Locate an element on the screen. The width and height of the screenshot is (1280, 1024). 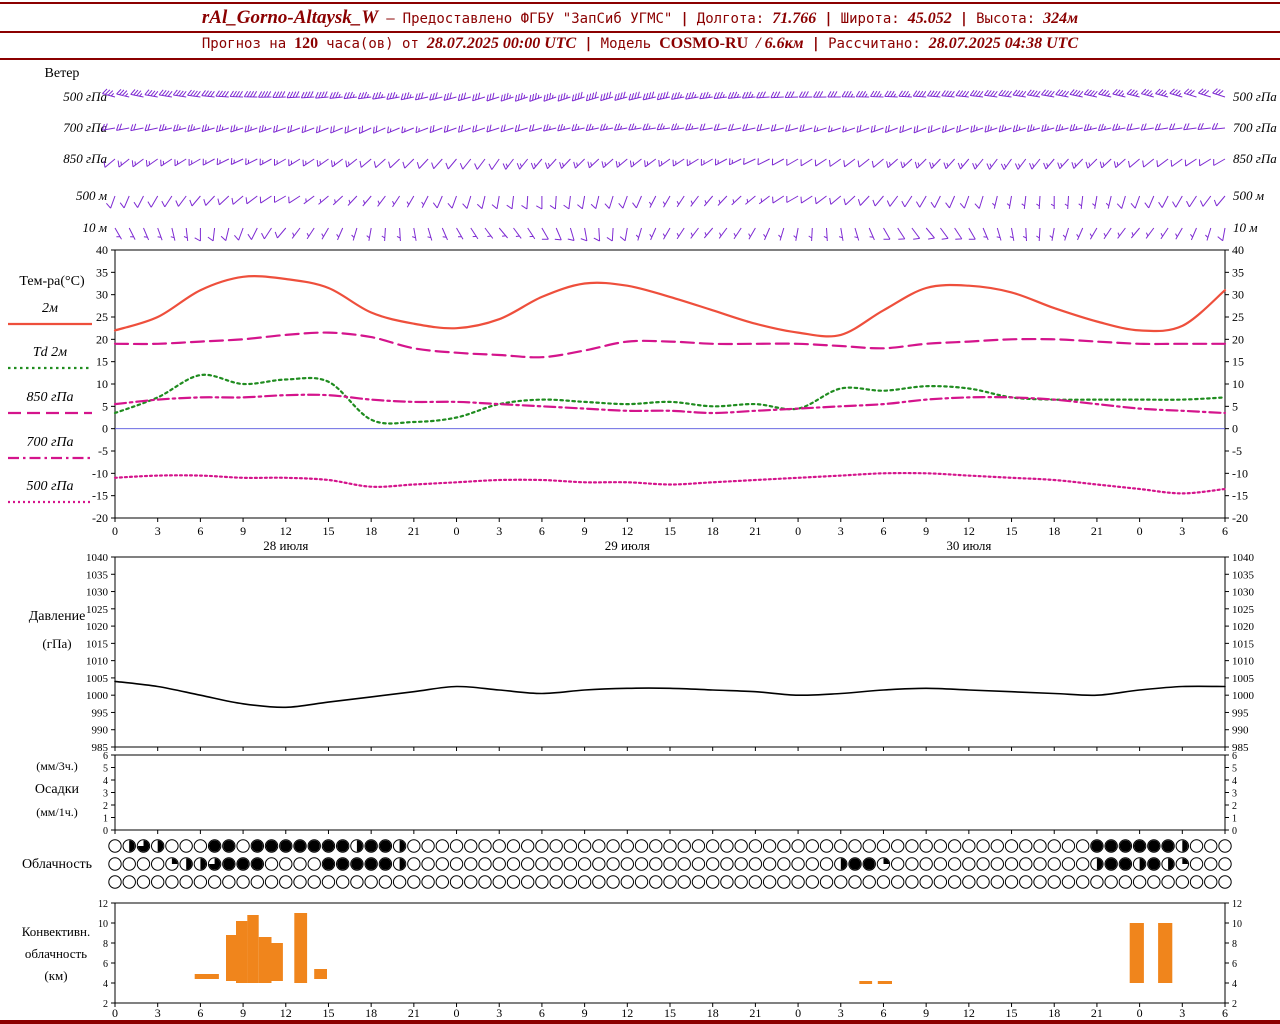
y-label-left: 20 is located at coordinates (102, 339).